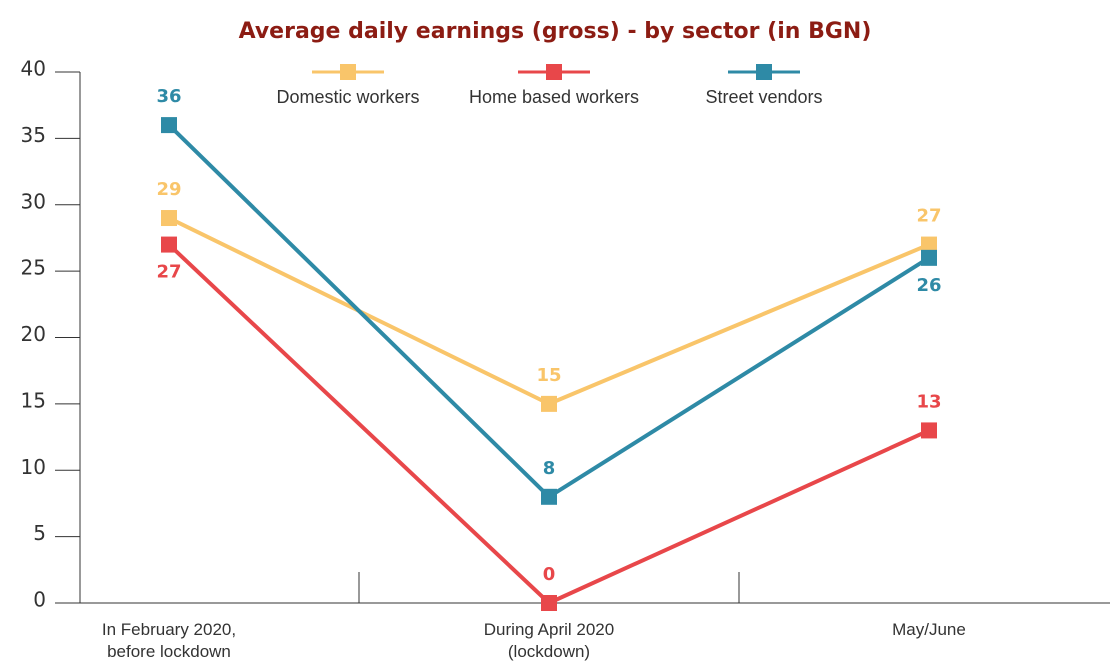 This screenshot has width=1110, height=666. I want to click on data-label: 13, so click(928, 401).